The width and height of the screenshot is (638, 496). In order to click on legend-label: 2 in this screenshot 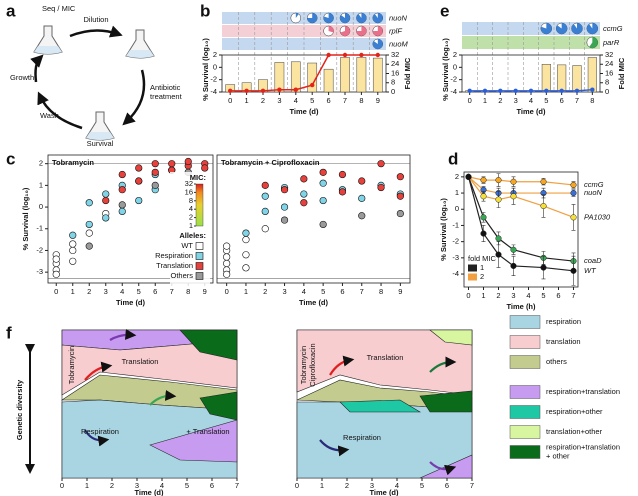, I will do `click(482, 276)`.